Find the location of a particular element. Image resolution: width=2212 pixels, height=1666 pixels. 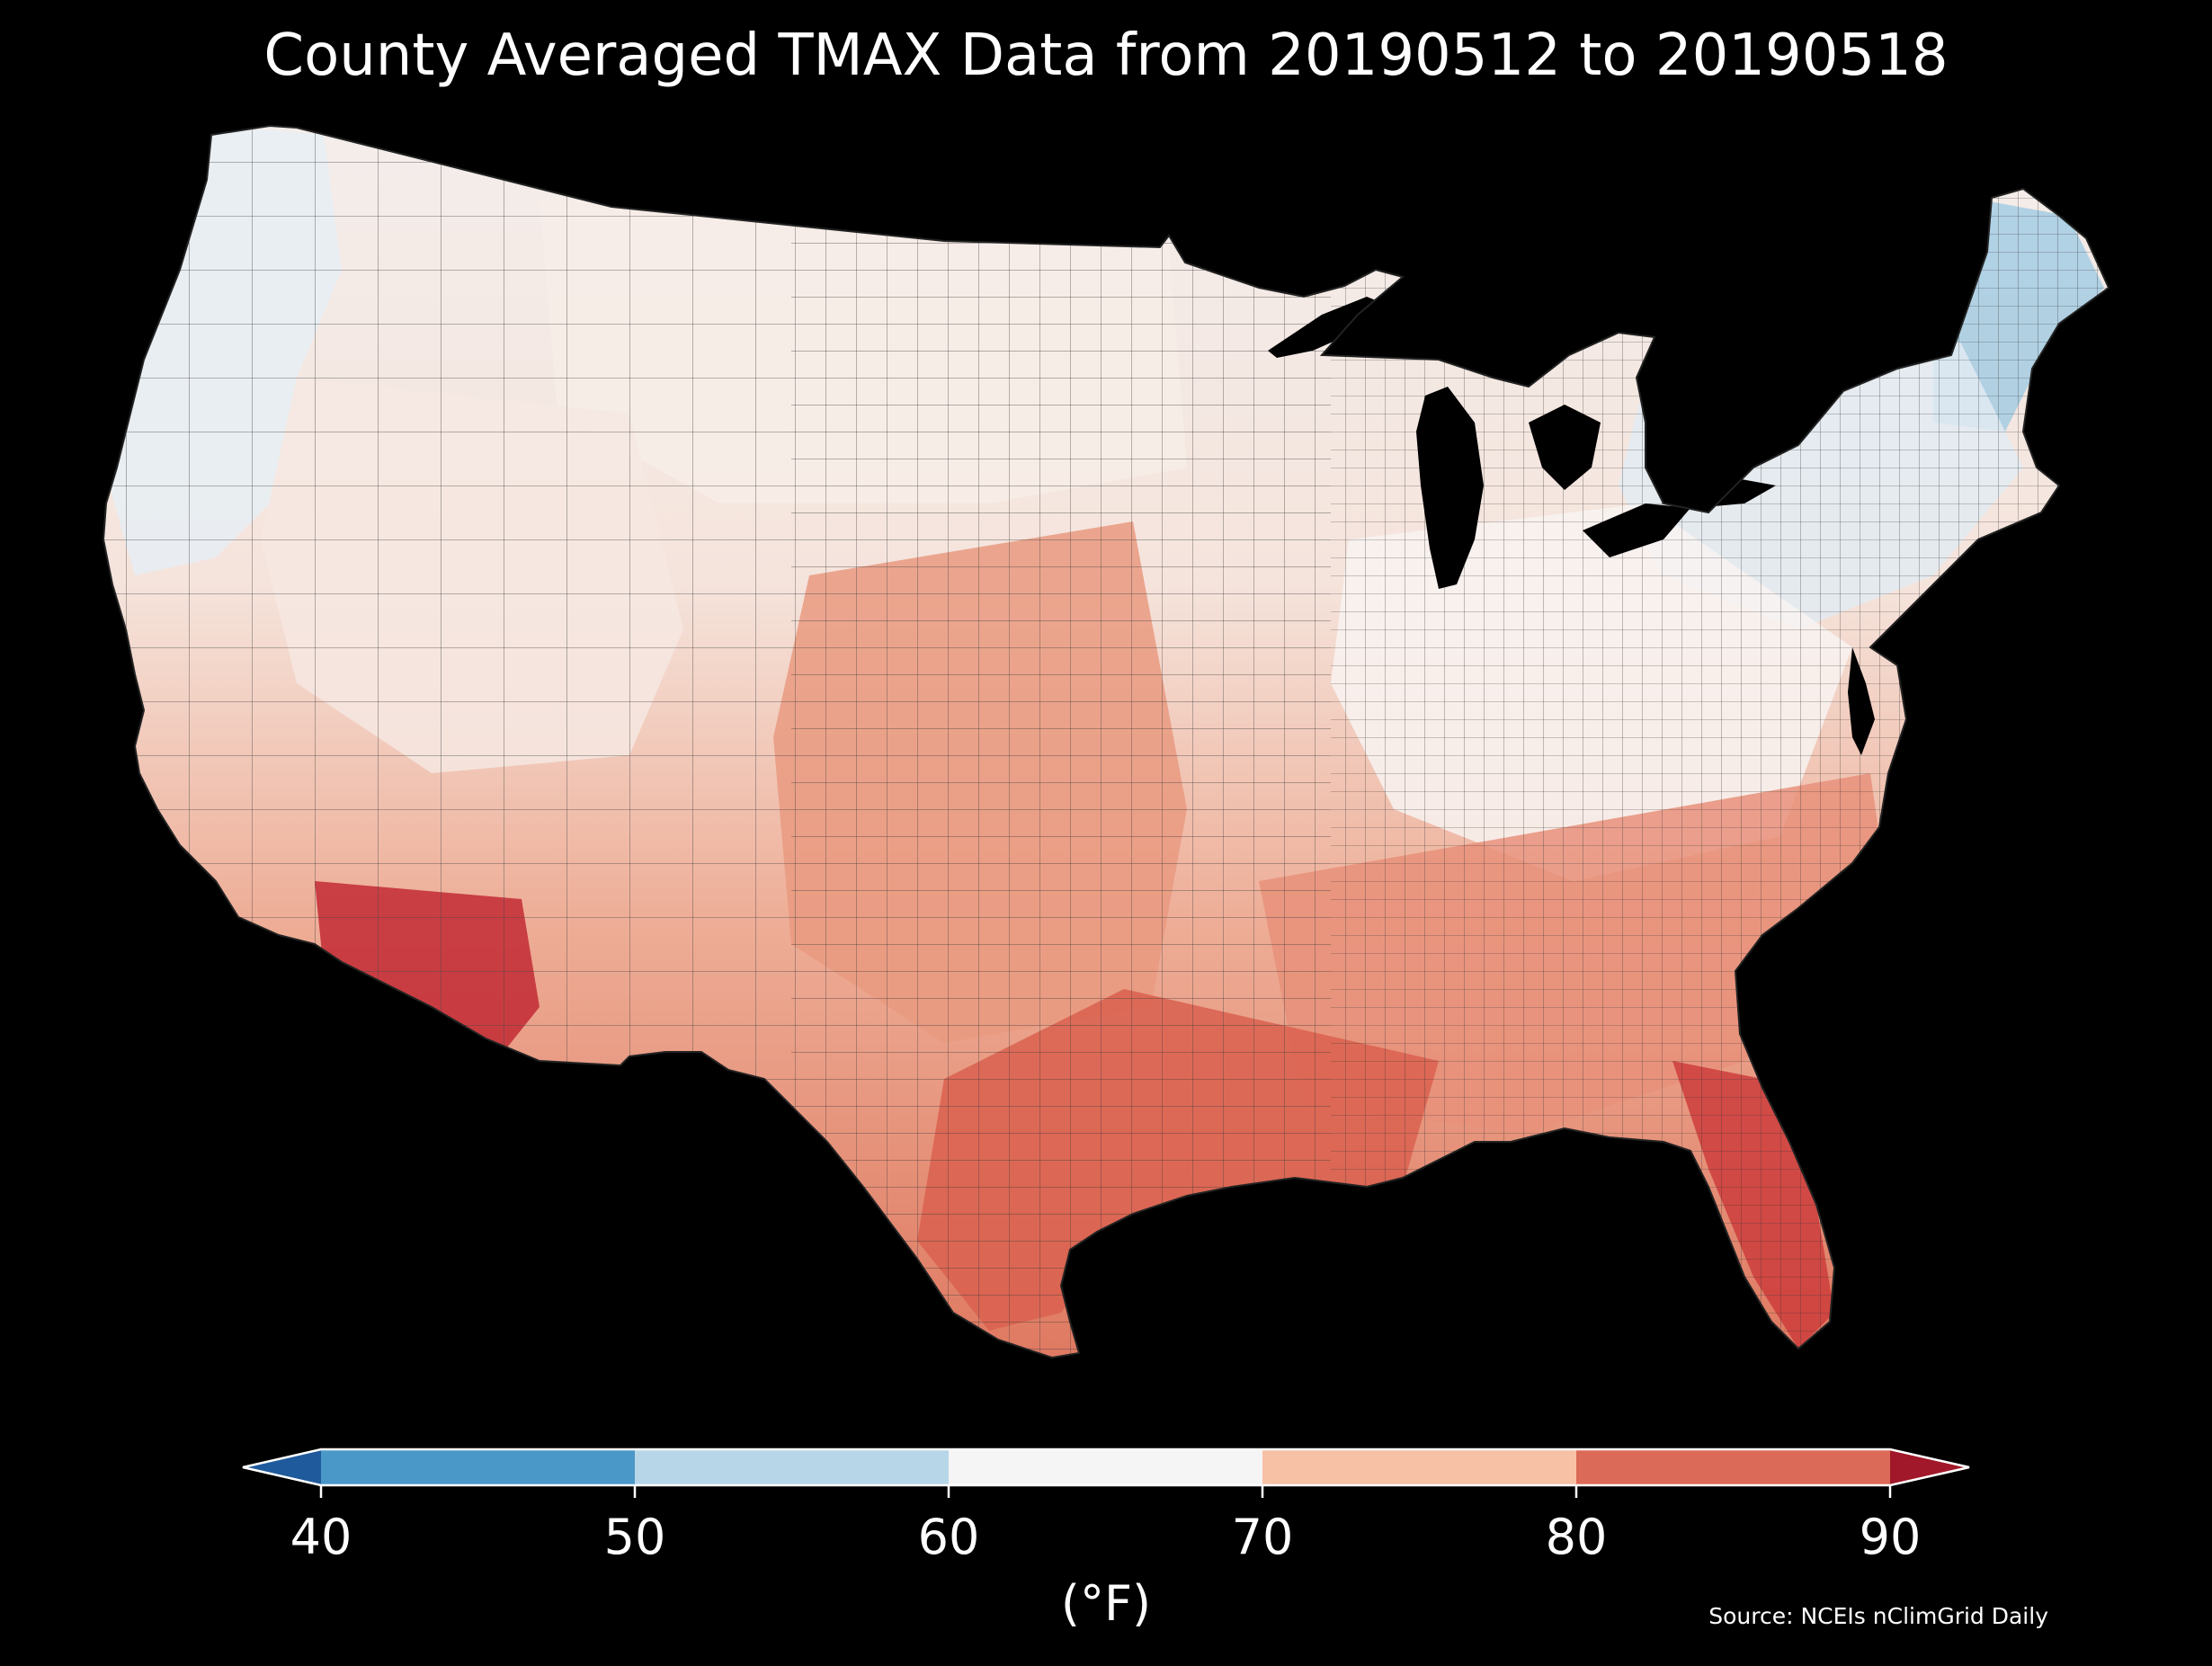

great-lakes is located at coordinates (1522, 443).